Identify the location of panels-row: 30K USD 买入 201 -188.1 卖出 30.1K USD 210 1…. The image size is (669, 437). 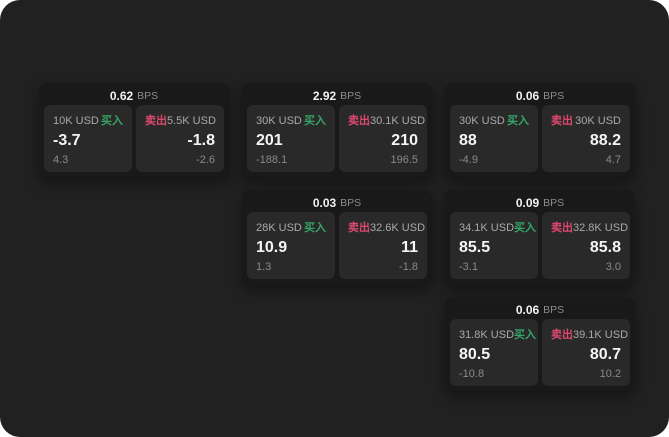
(337, 138).